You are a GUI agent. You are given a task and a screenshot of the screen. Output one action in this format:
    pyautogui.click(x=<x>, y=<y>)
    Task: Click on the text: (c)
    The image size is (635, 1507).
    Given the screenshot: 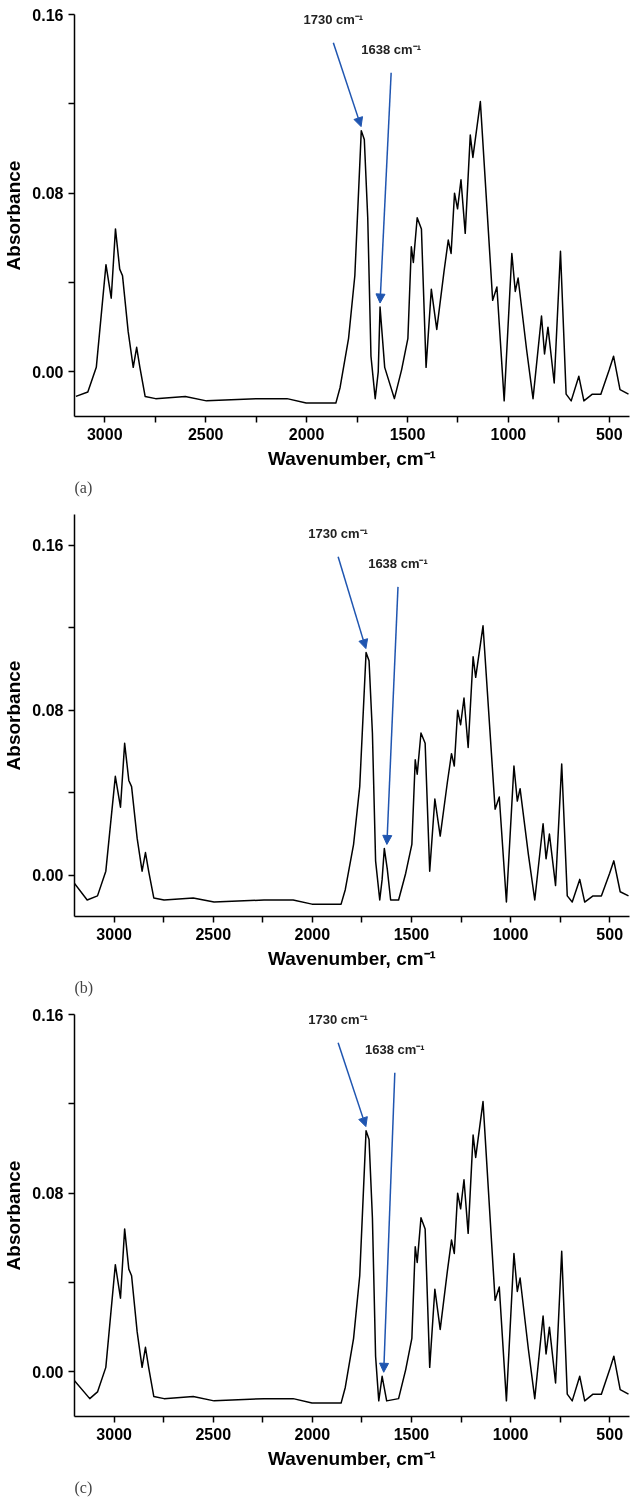 What is the action you would take?
    pyautogui.click(x=83, y=1487)
    